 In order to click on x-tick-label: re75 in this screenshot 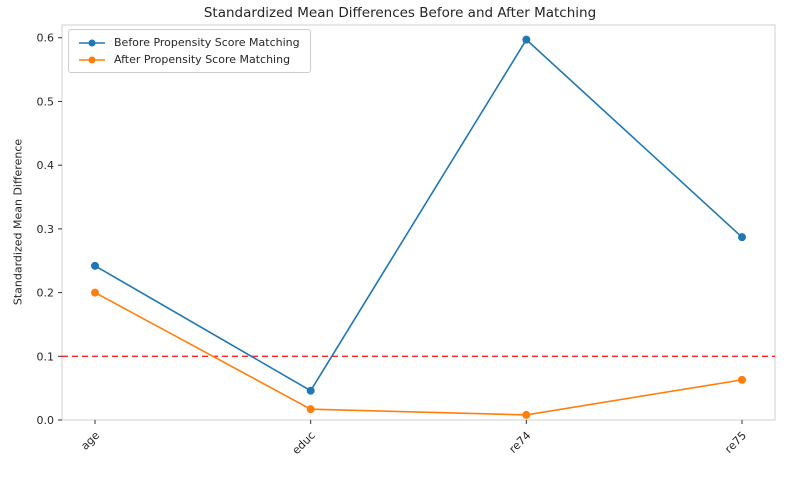, I will do `click(735, 442)`.